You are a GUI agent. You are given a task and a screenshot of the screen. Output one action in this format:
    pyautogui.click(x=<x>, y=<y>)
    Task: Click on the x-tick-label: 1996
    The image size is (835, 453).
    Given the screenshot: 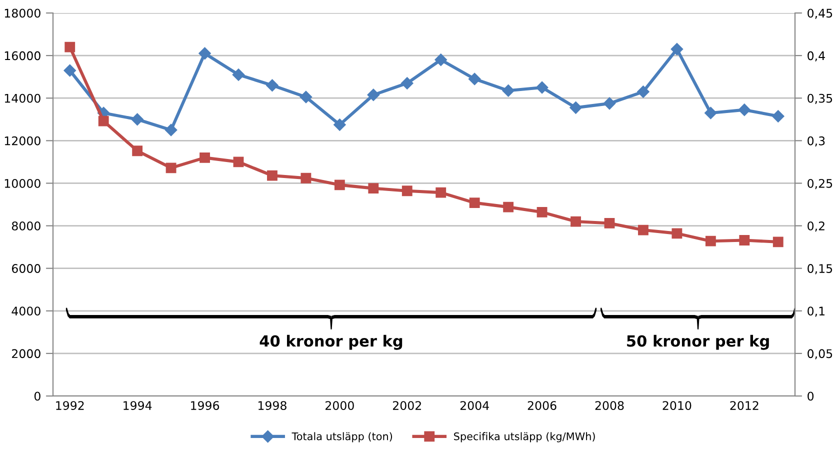 What is the action you would take?
    pyautogui.click(x=205, y=405)
    